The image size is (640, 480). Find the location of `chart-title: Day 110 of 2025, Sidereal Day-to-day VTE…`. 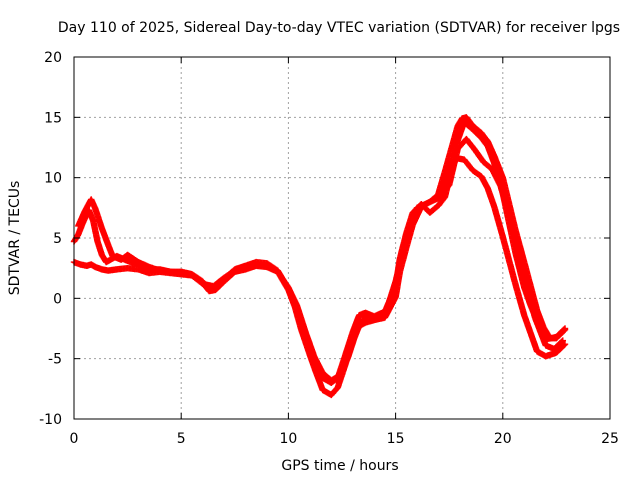

chart-title: Day 110 of 2025, Sidereal Day-to-day VTE… is located at coordinates (339, 28).